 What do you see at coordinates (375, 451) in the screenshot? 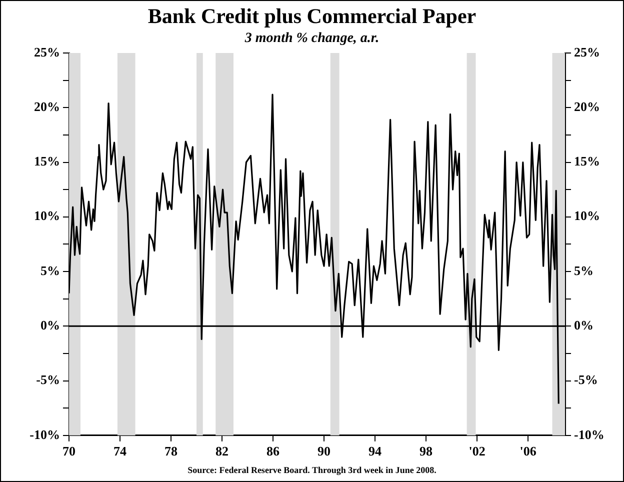
I see `x-tick-label: 94` at bounding box center [375, 451].